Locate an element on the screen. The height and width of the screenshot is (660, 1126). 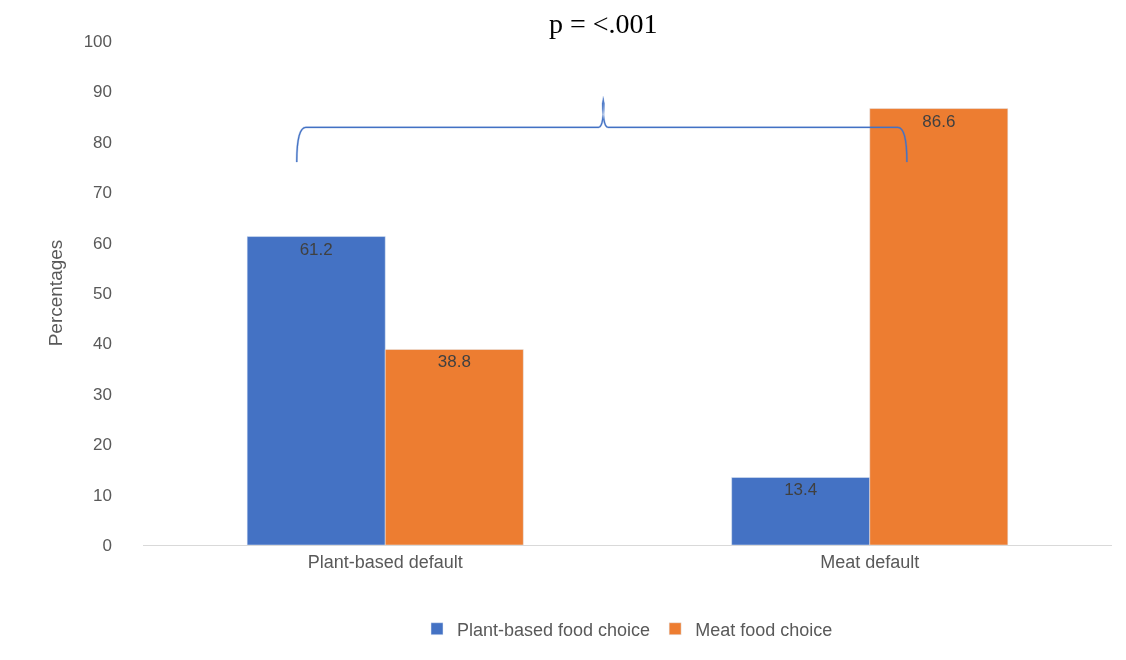
y-tick-label: 0 is located at coordinates (107, 545).